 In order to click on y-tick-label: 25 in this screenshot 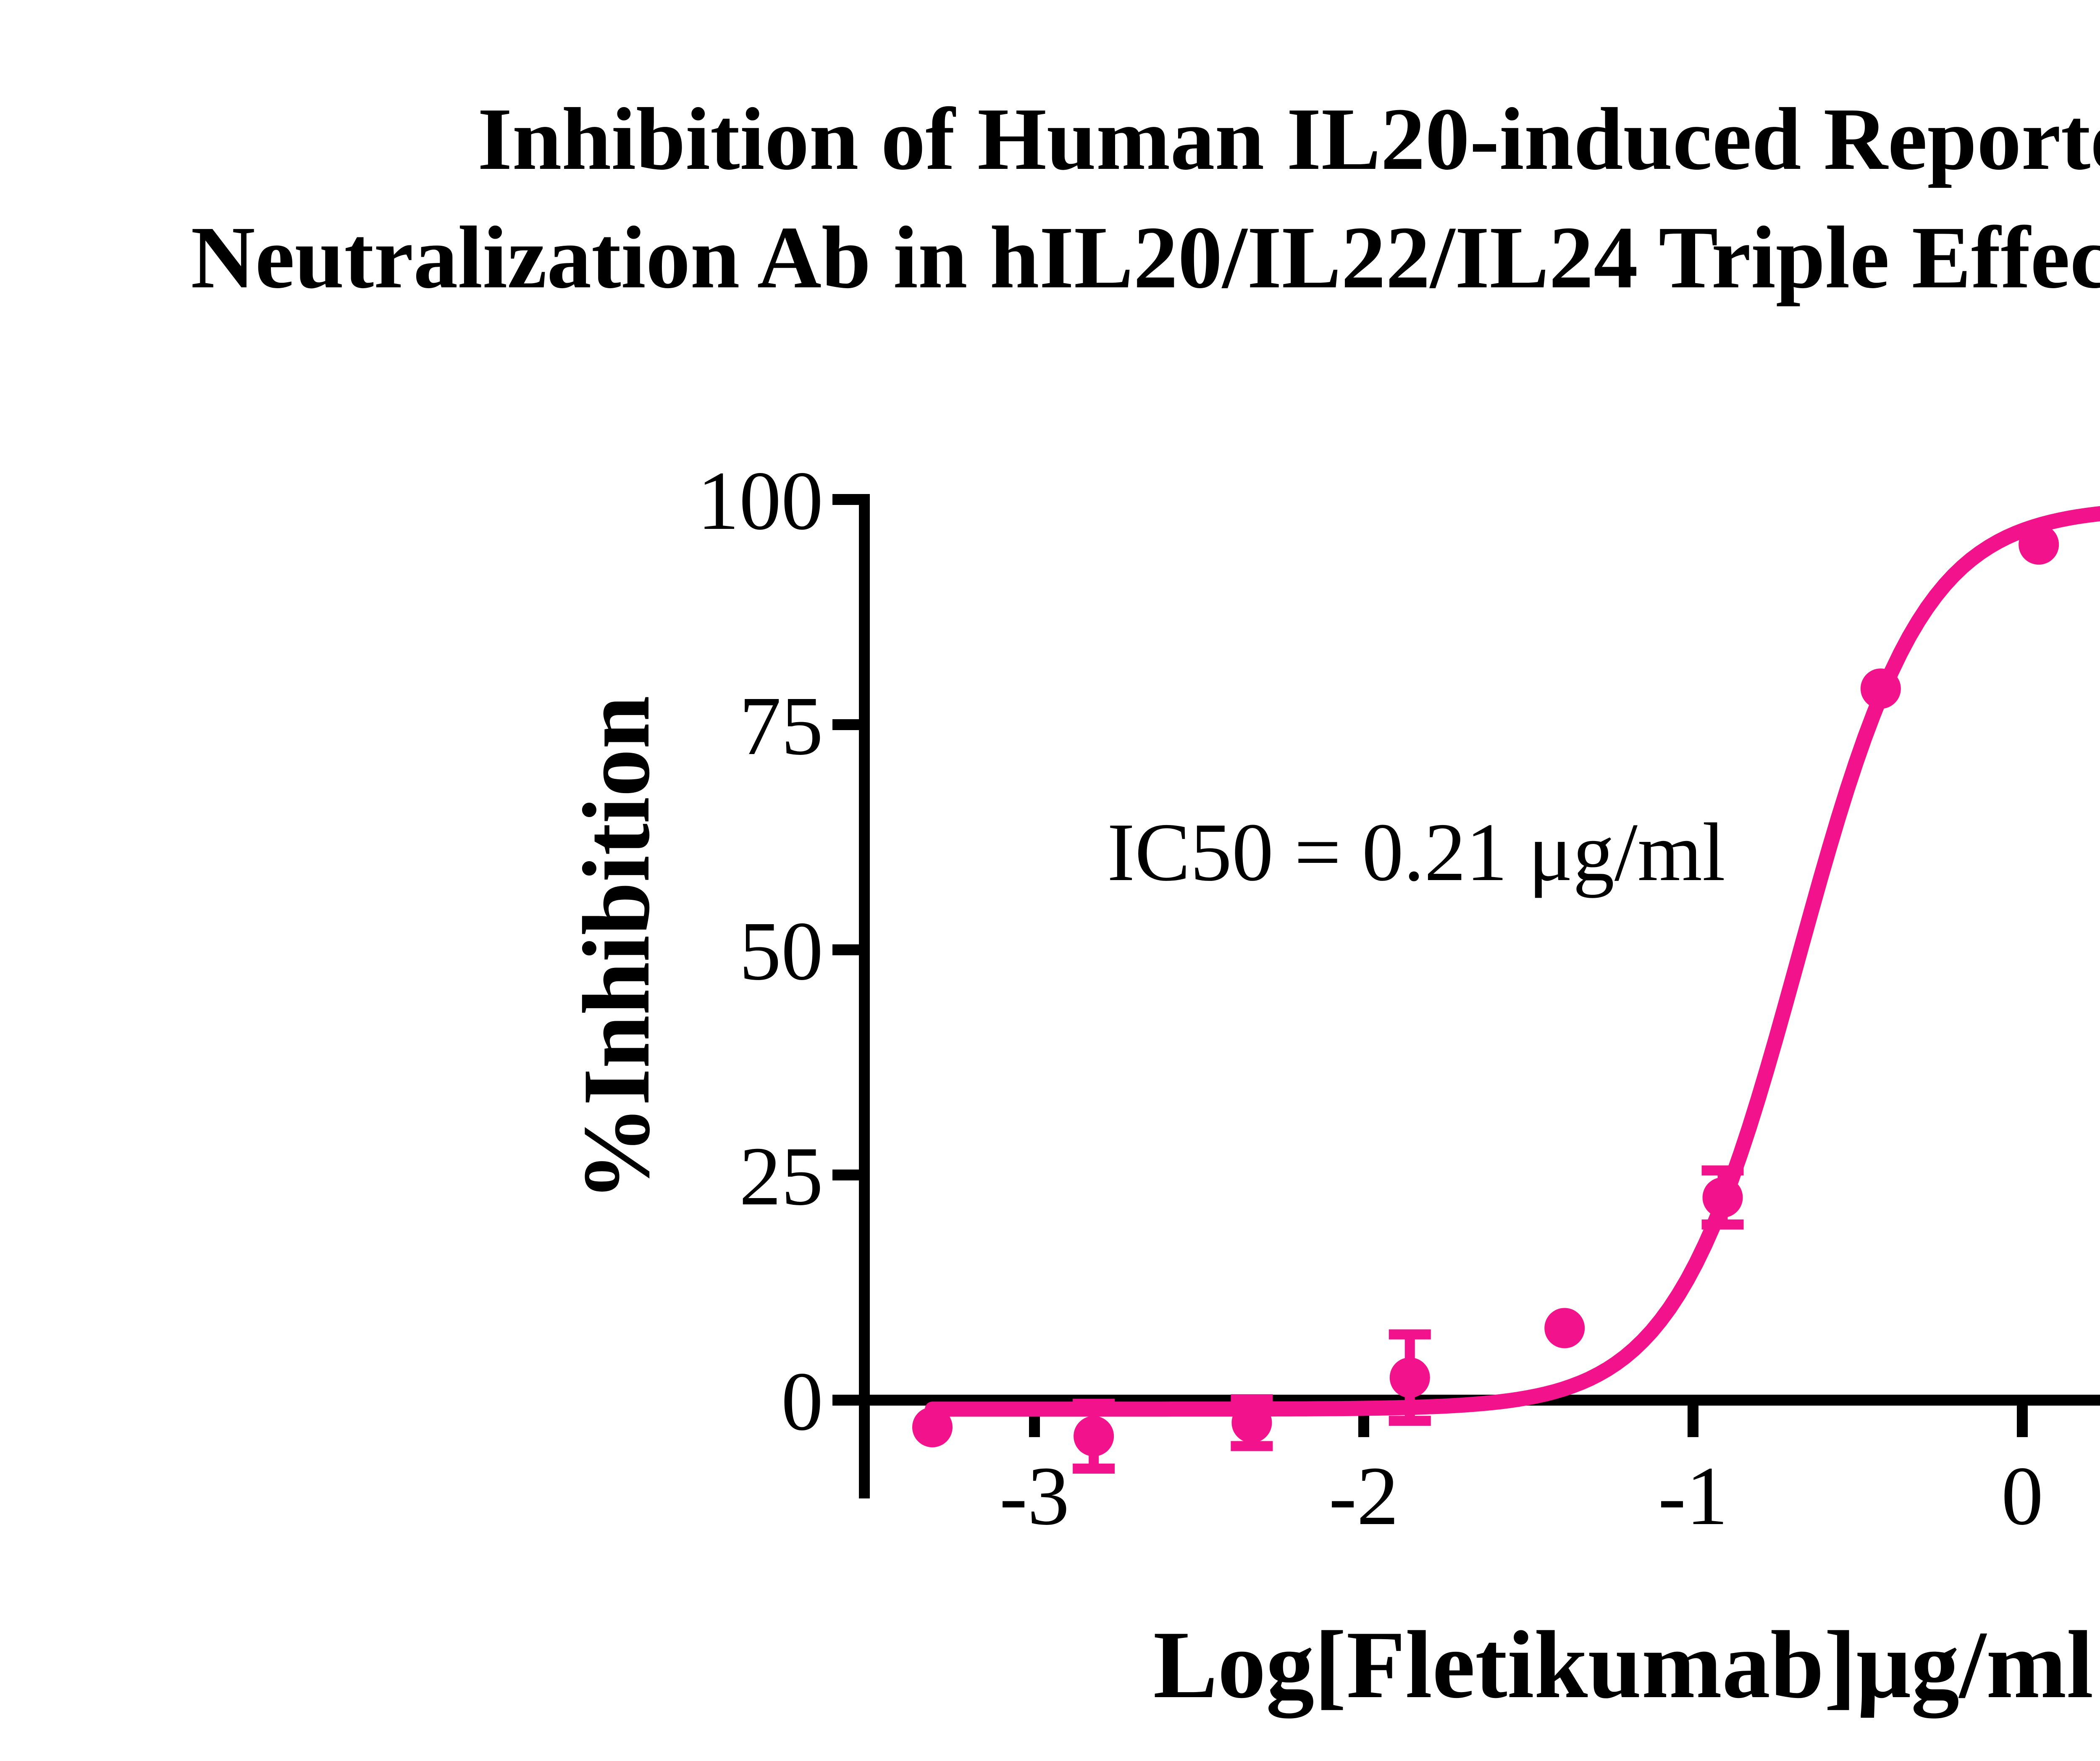, I will do `click(781, 1177)`.